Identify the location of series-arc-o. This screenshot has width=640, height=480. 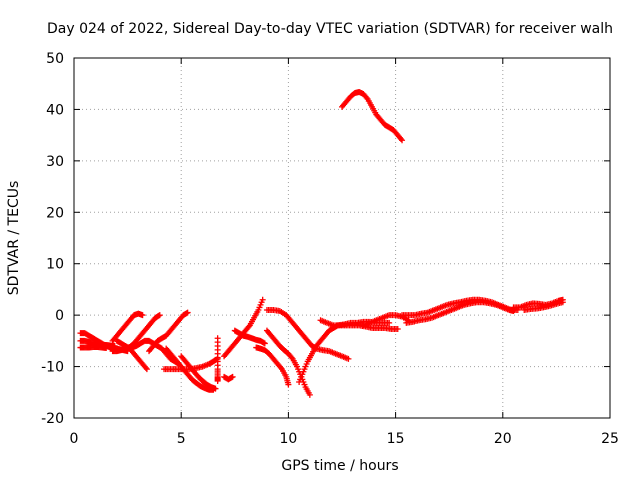
(249, 337).